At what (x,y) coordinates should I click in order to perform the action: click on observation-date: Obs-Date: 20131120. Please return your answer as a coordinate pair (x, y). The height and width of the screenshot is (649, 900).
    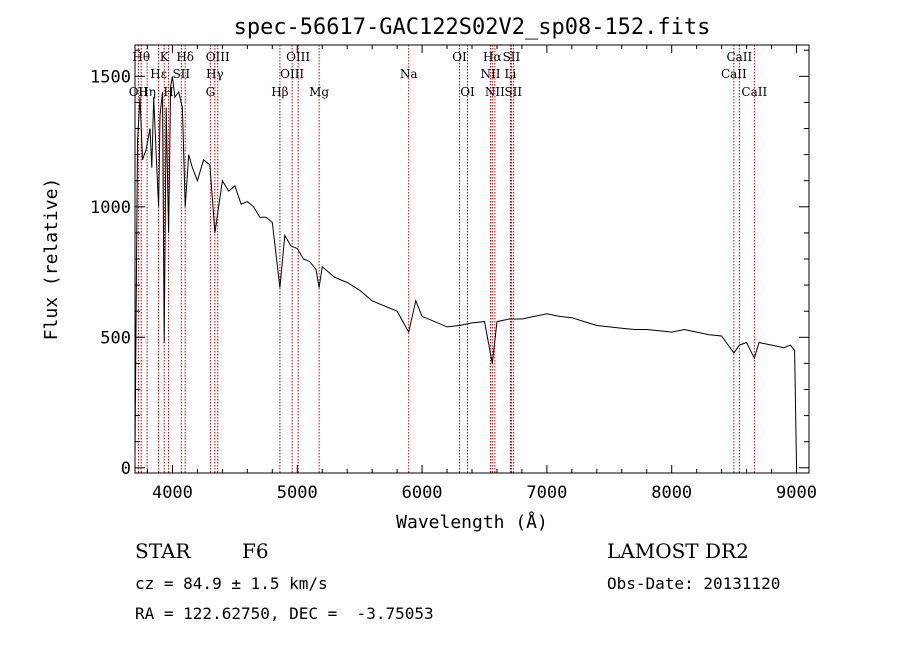
    Looking at the image, I should click on (693, 583).